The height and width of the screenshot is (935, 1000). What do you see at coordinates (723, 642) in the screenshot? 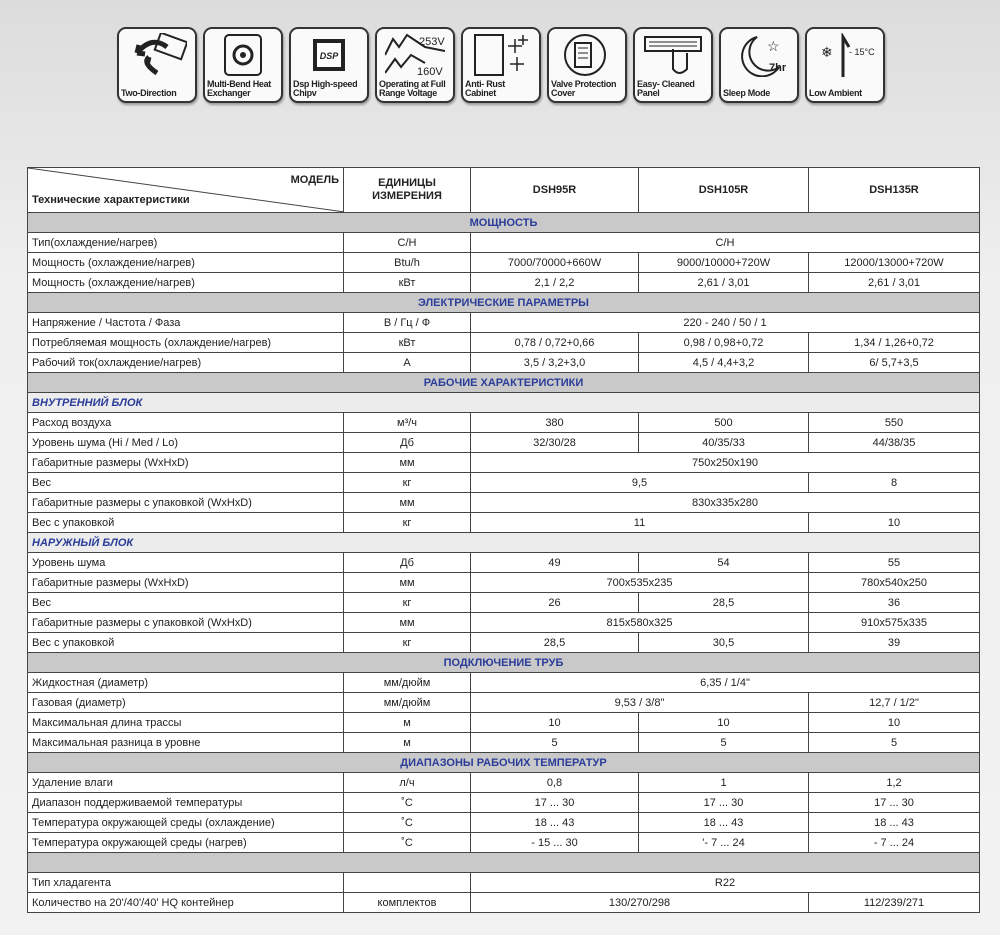
I see `spec-value: 30,5` at bounding box center [723, 642].